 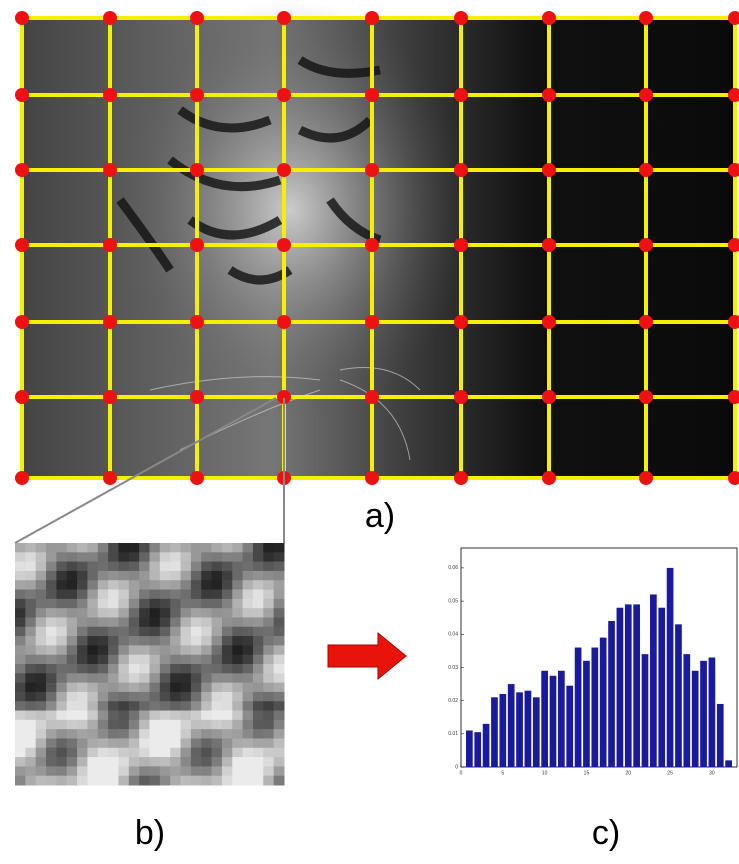 I want to click on histogram: 0 0.01 0.02 0.03 0.04 0.05 0.06 0 5 10 15 20 25 30, so click(x=593, y=661).